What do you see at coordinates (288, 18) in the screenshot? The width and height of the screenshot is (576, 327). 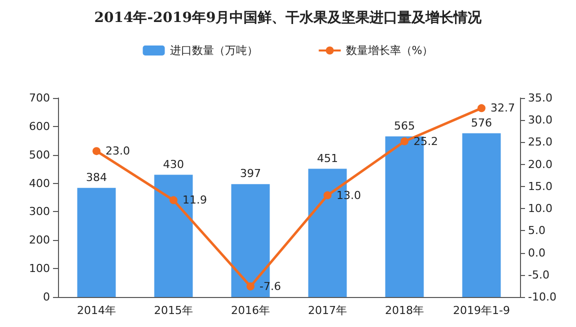 I see `chart-title: 2014年-2019年9月中国鲜、干水果及坚果进口量及增长情况` at bounding box center [288, 18].